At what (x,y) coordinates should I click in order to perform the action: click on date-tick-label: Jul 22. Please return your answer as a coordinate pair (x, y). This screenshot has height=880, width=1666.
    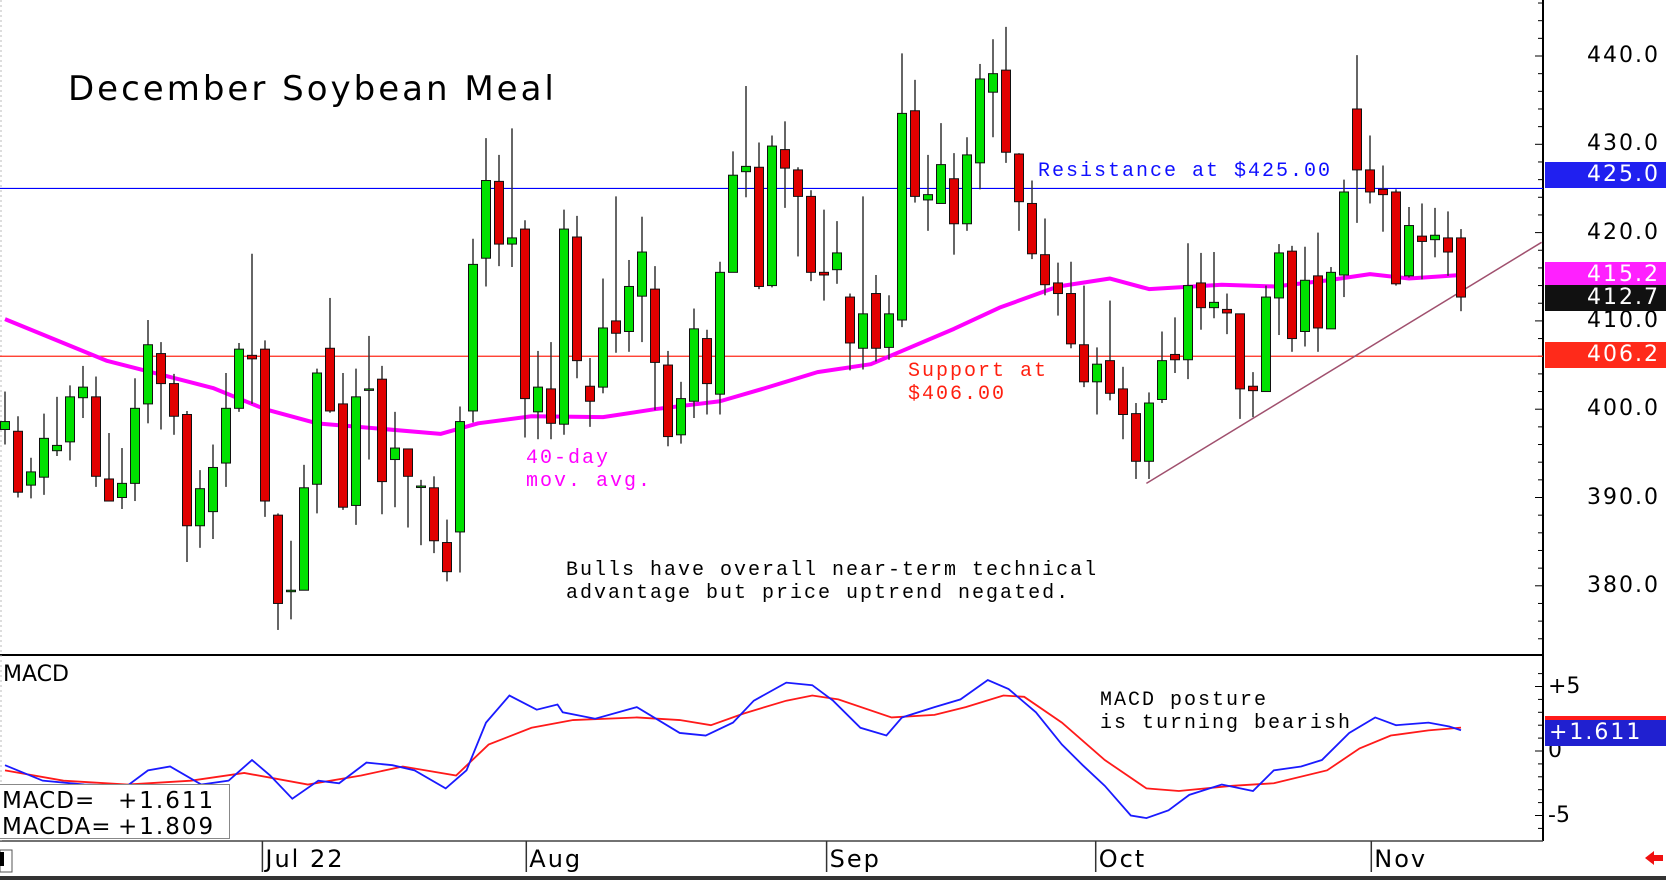
    Looking at the image, I should click on (305, 859).